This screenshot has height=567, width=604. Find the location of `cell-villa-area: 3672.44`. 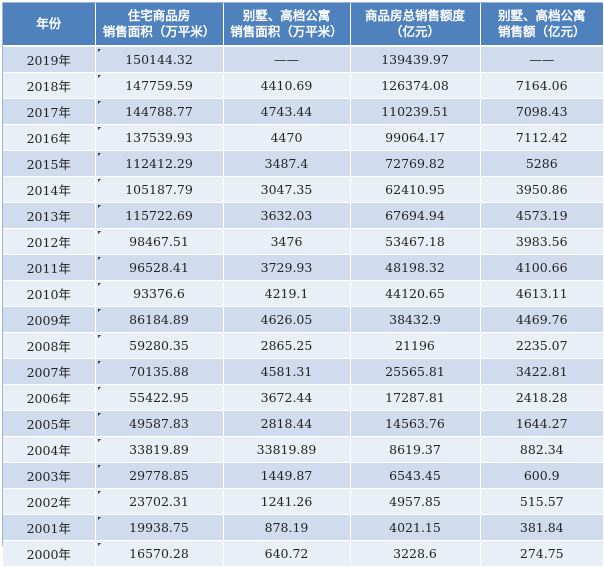

cell-villa-area: 3672.44 is located at coordinates (287, 397).